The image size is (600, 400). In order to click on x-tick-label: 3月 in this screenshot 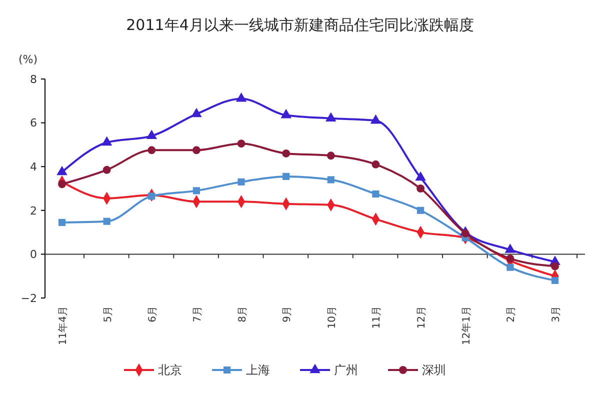, I will do `click(556, 314)`.